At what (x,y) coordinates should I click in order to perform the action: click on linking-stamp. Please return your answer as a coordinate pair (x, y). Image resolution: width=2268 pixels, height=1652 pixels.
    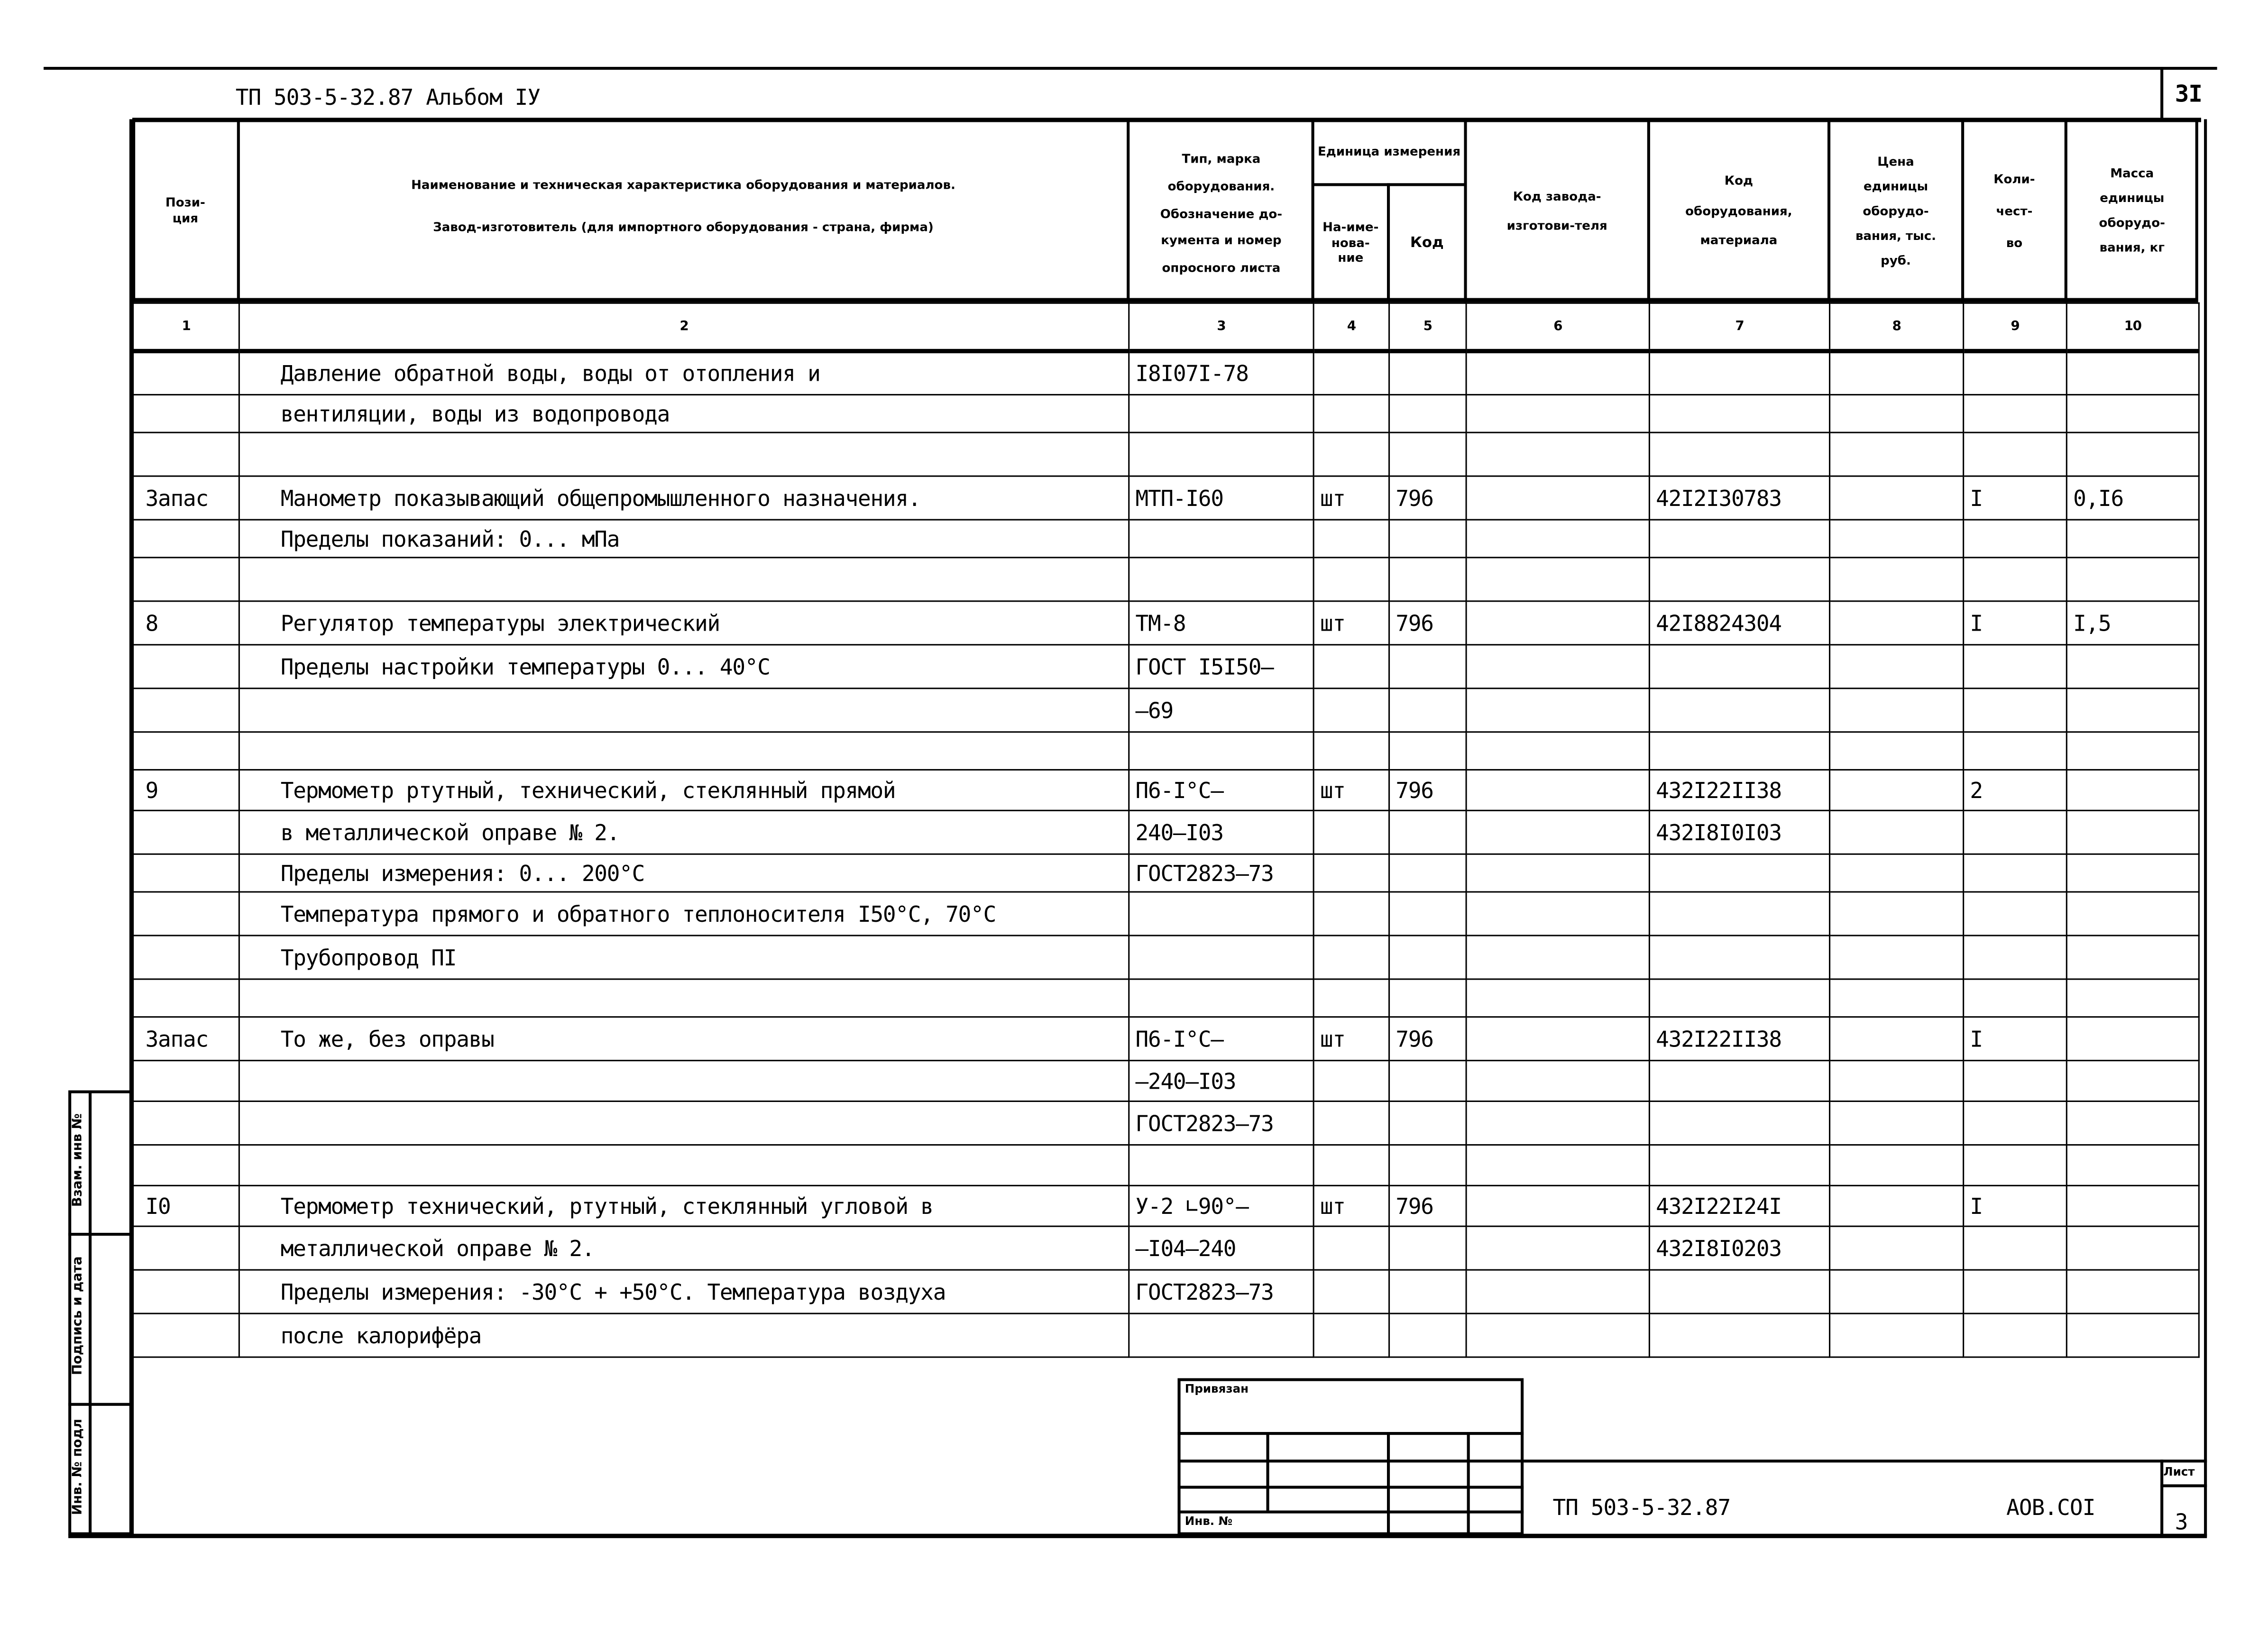
    Looking at the image, I should click on (1350, 1456).